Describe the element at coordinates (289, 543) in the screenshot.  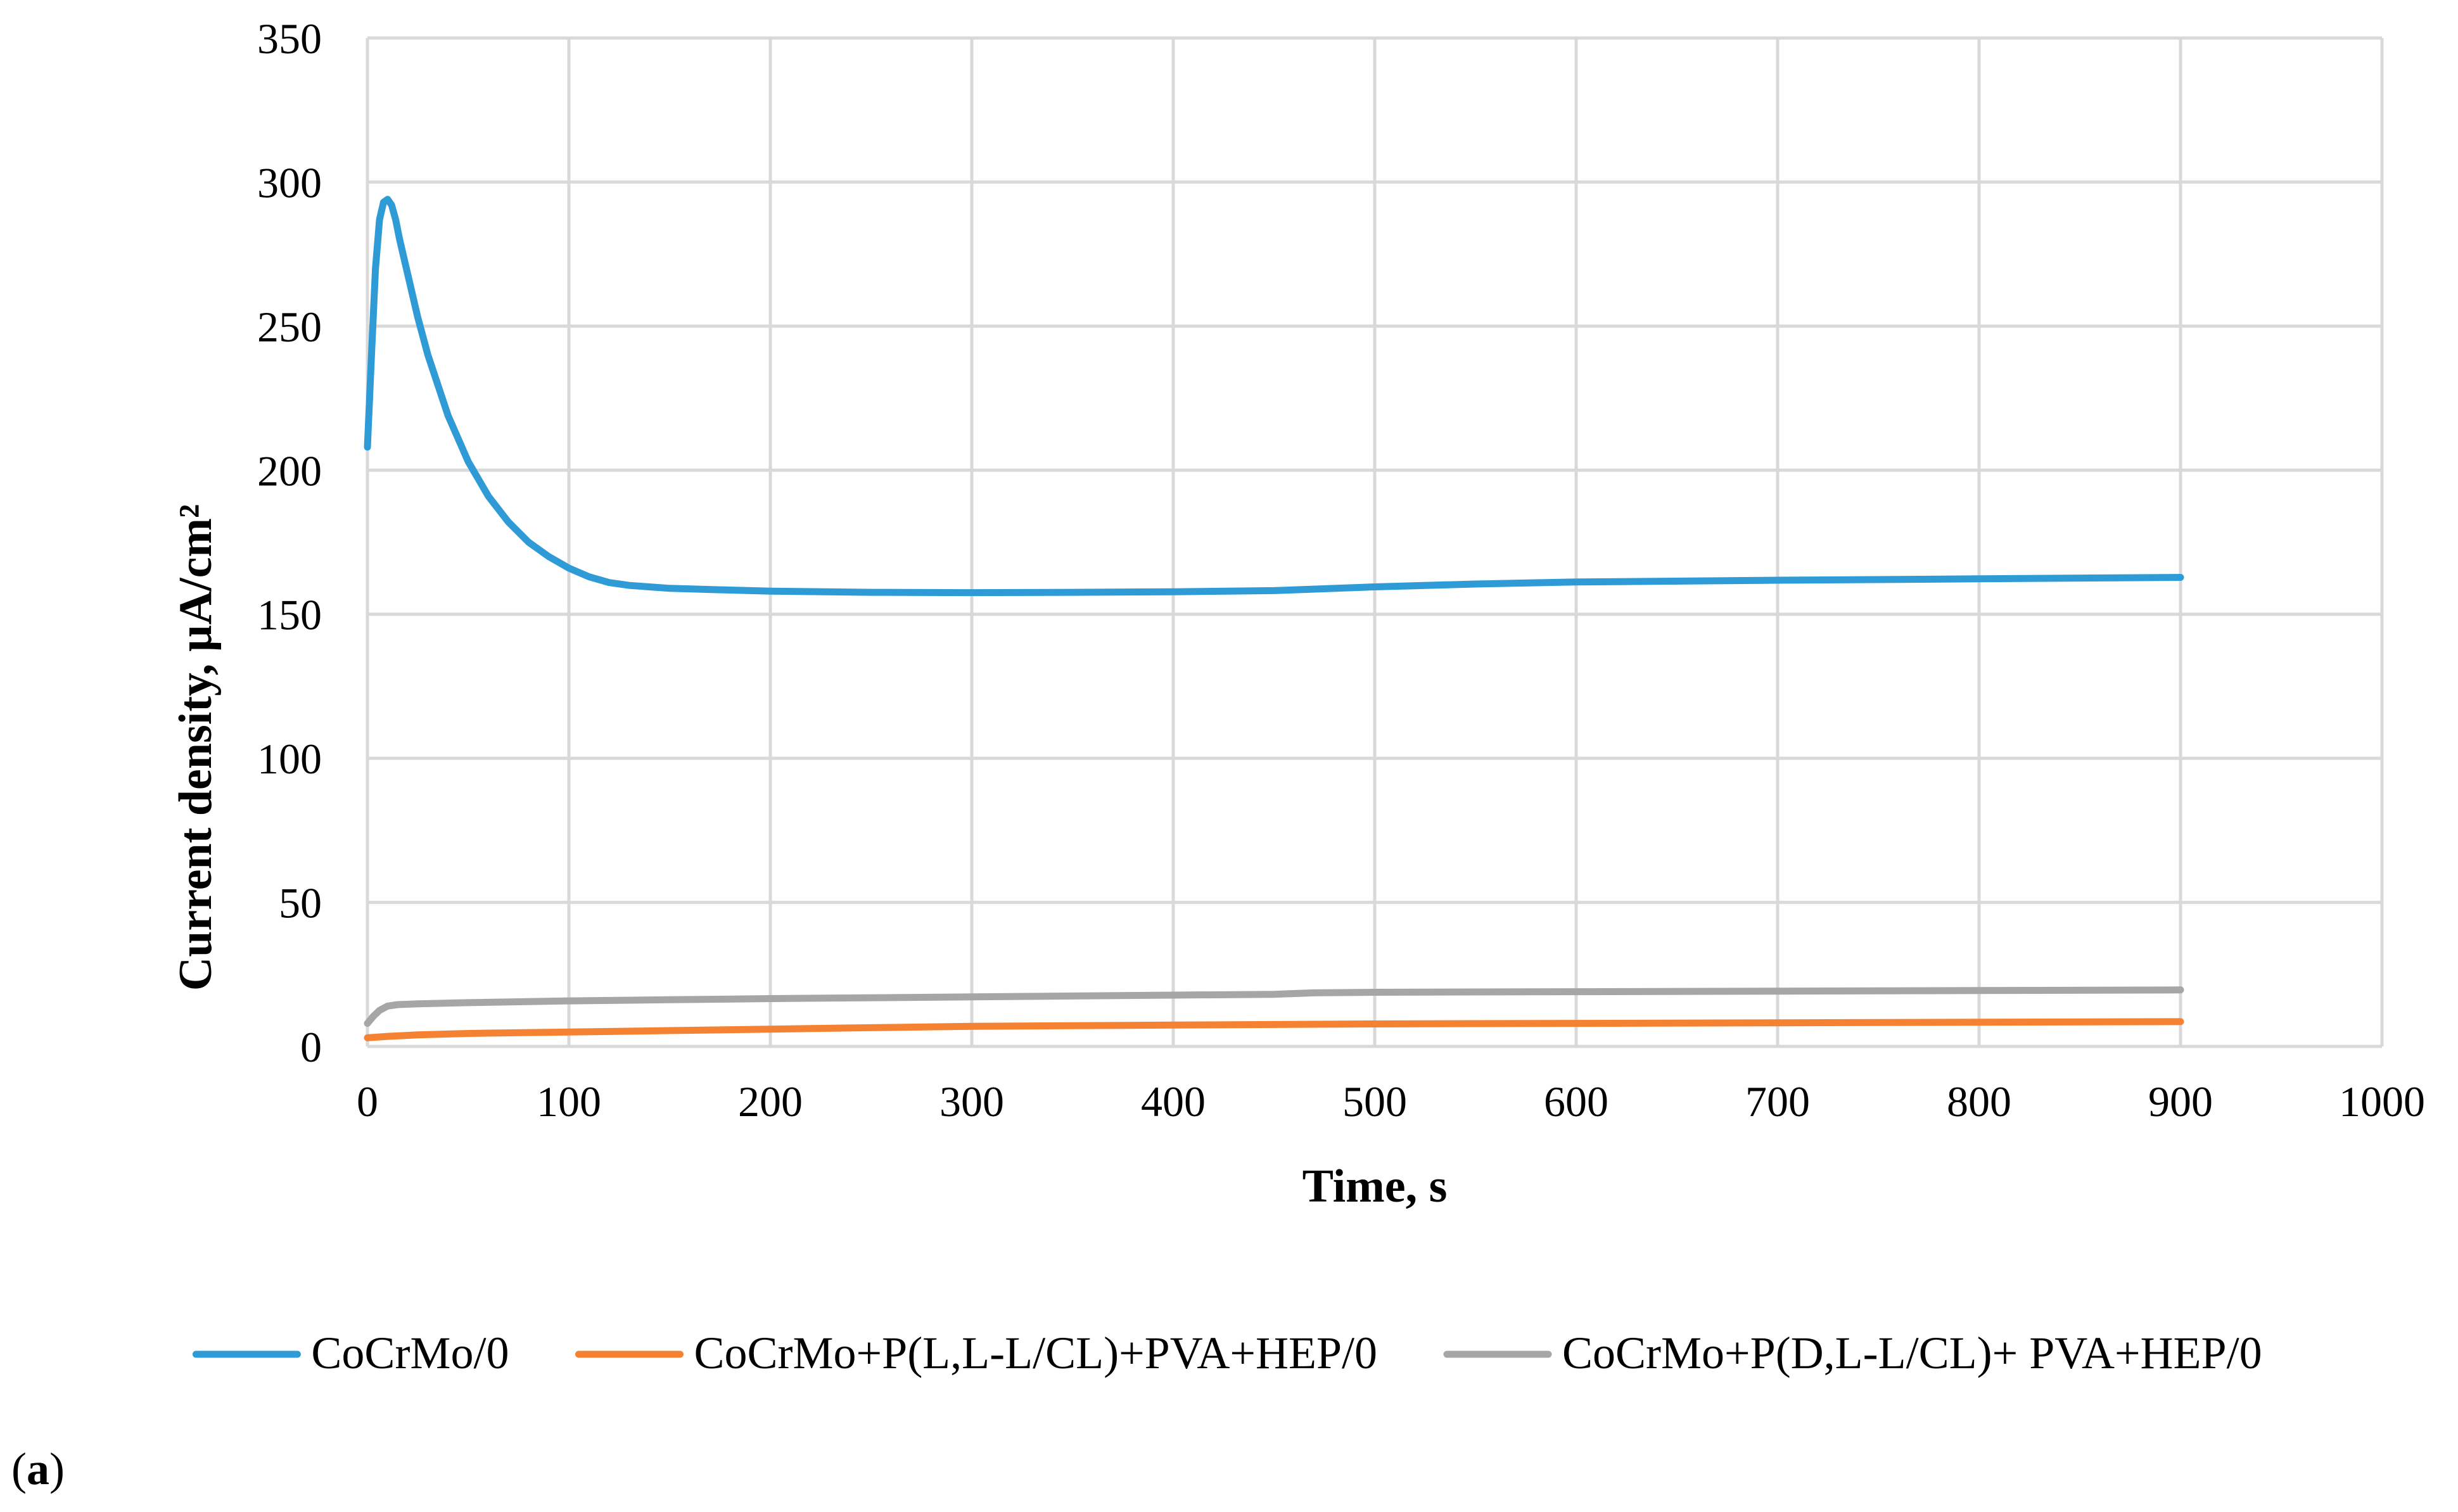
I see `y-tick-labels: 0 50 100 150 200 250 300 350` at that location.